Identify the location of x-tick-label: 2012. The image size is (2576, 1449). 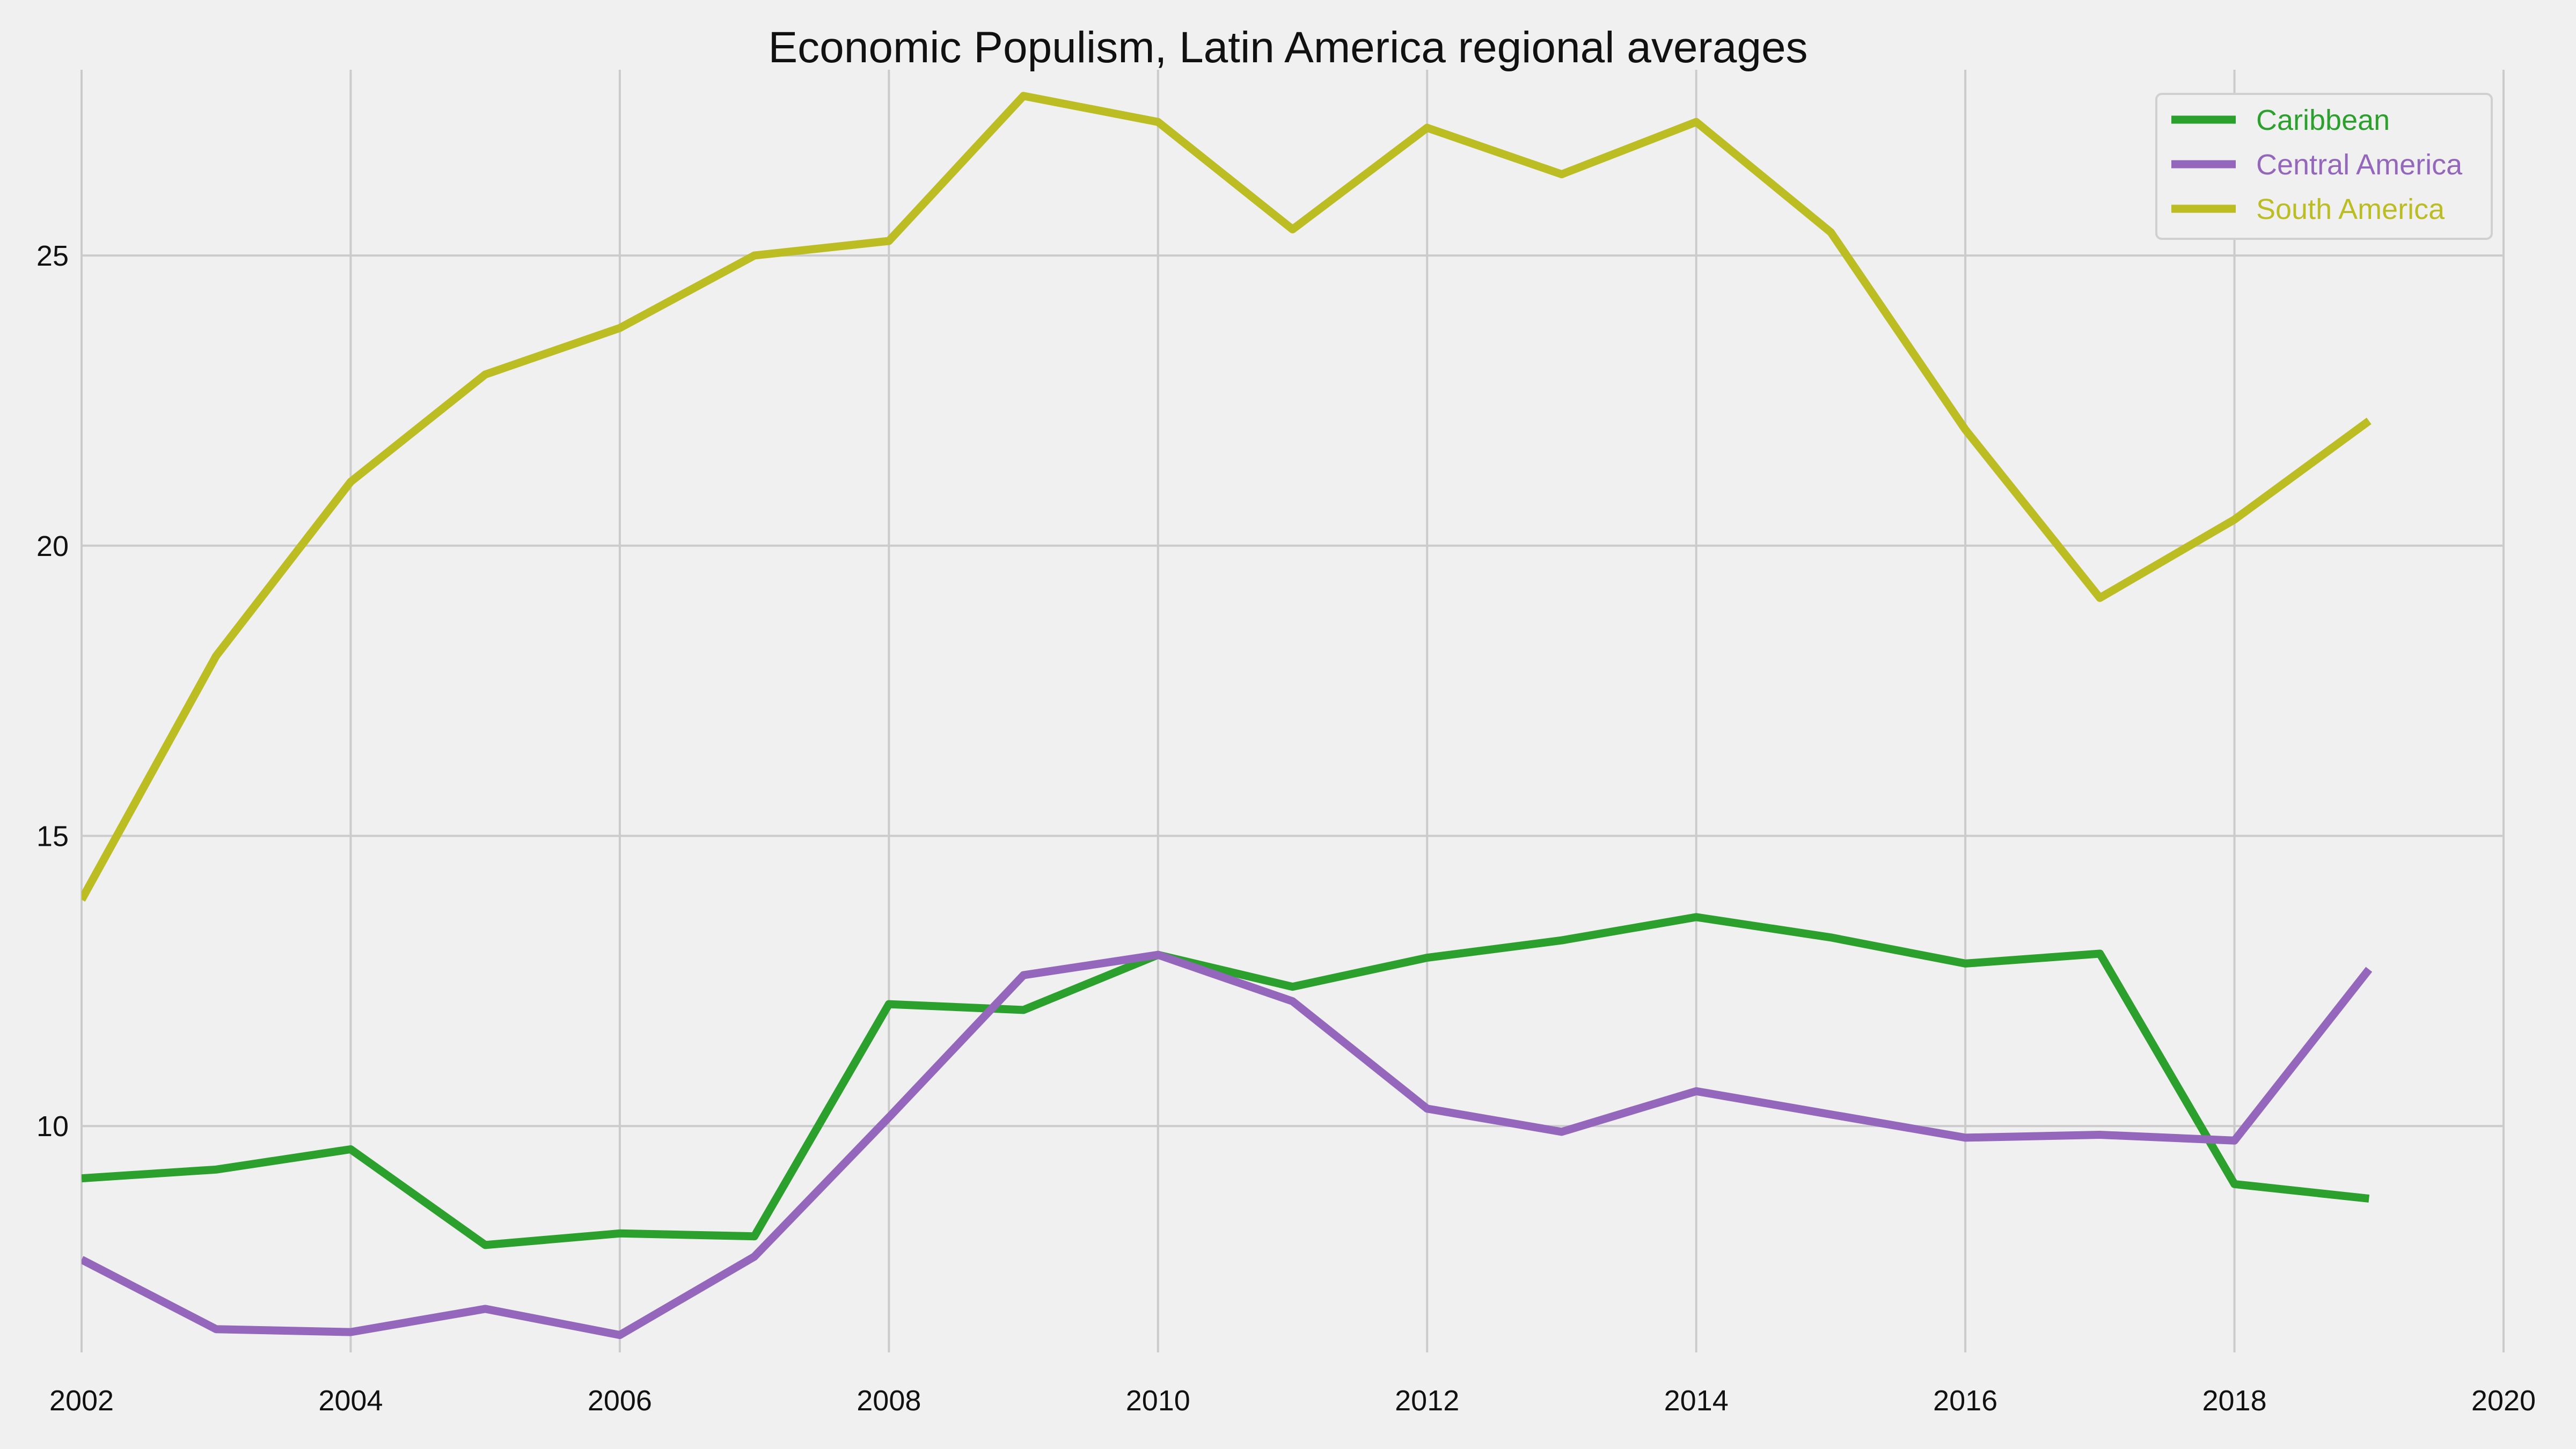
(1427, 1401).